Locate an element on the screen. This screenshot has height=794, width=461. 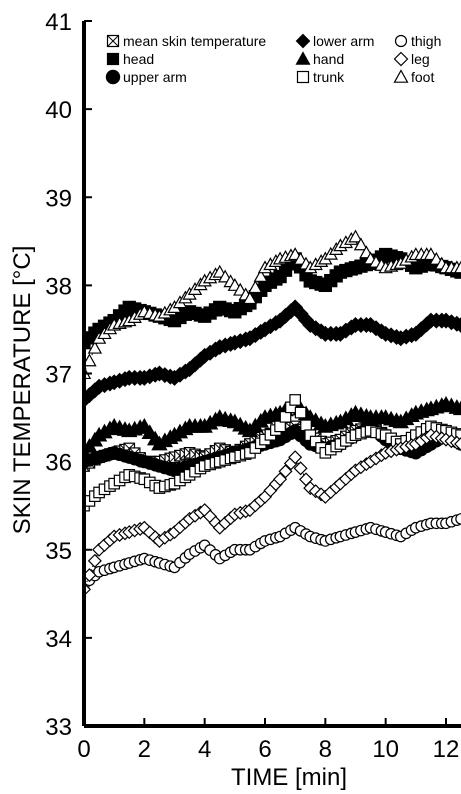
legend-item-trunk: trunk is located at coordinates (320, 77).